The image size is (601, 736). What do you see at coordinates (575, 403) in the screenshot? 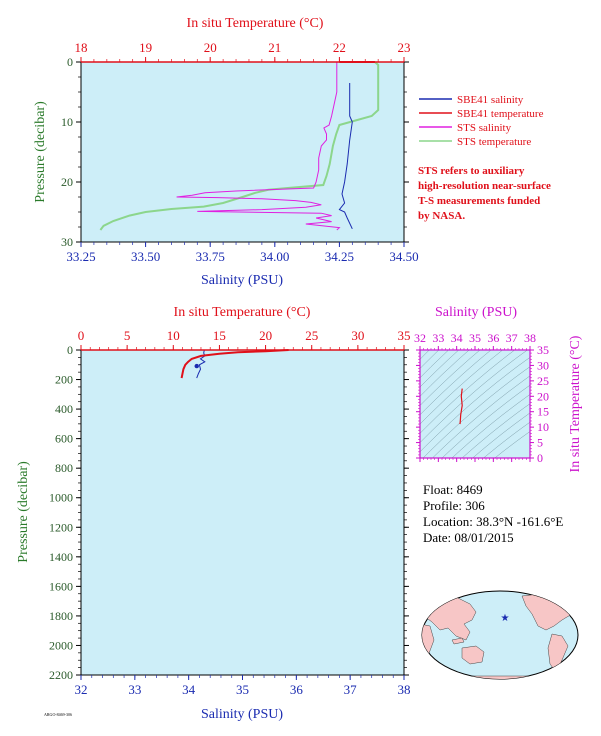
I see `ts-diagram-y-axis-label: In situ Temperature (°C)` at bounding box center [575, 403].